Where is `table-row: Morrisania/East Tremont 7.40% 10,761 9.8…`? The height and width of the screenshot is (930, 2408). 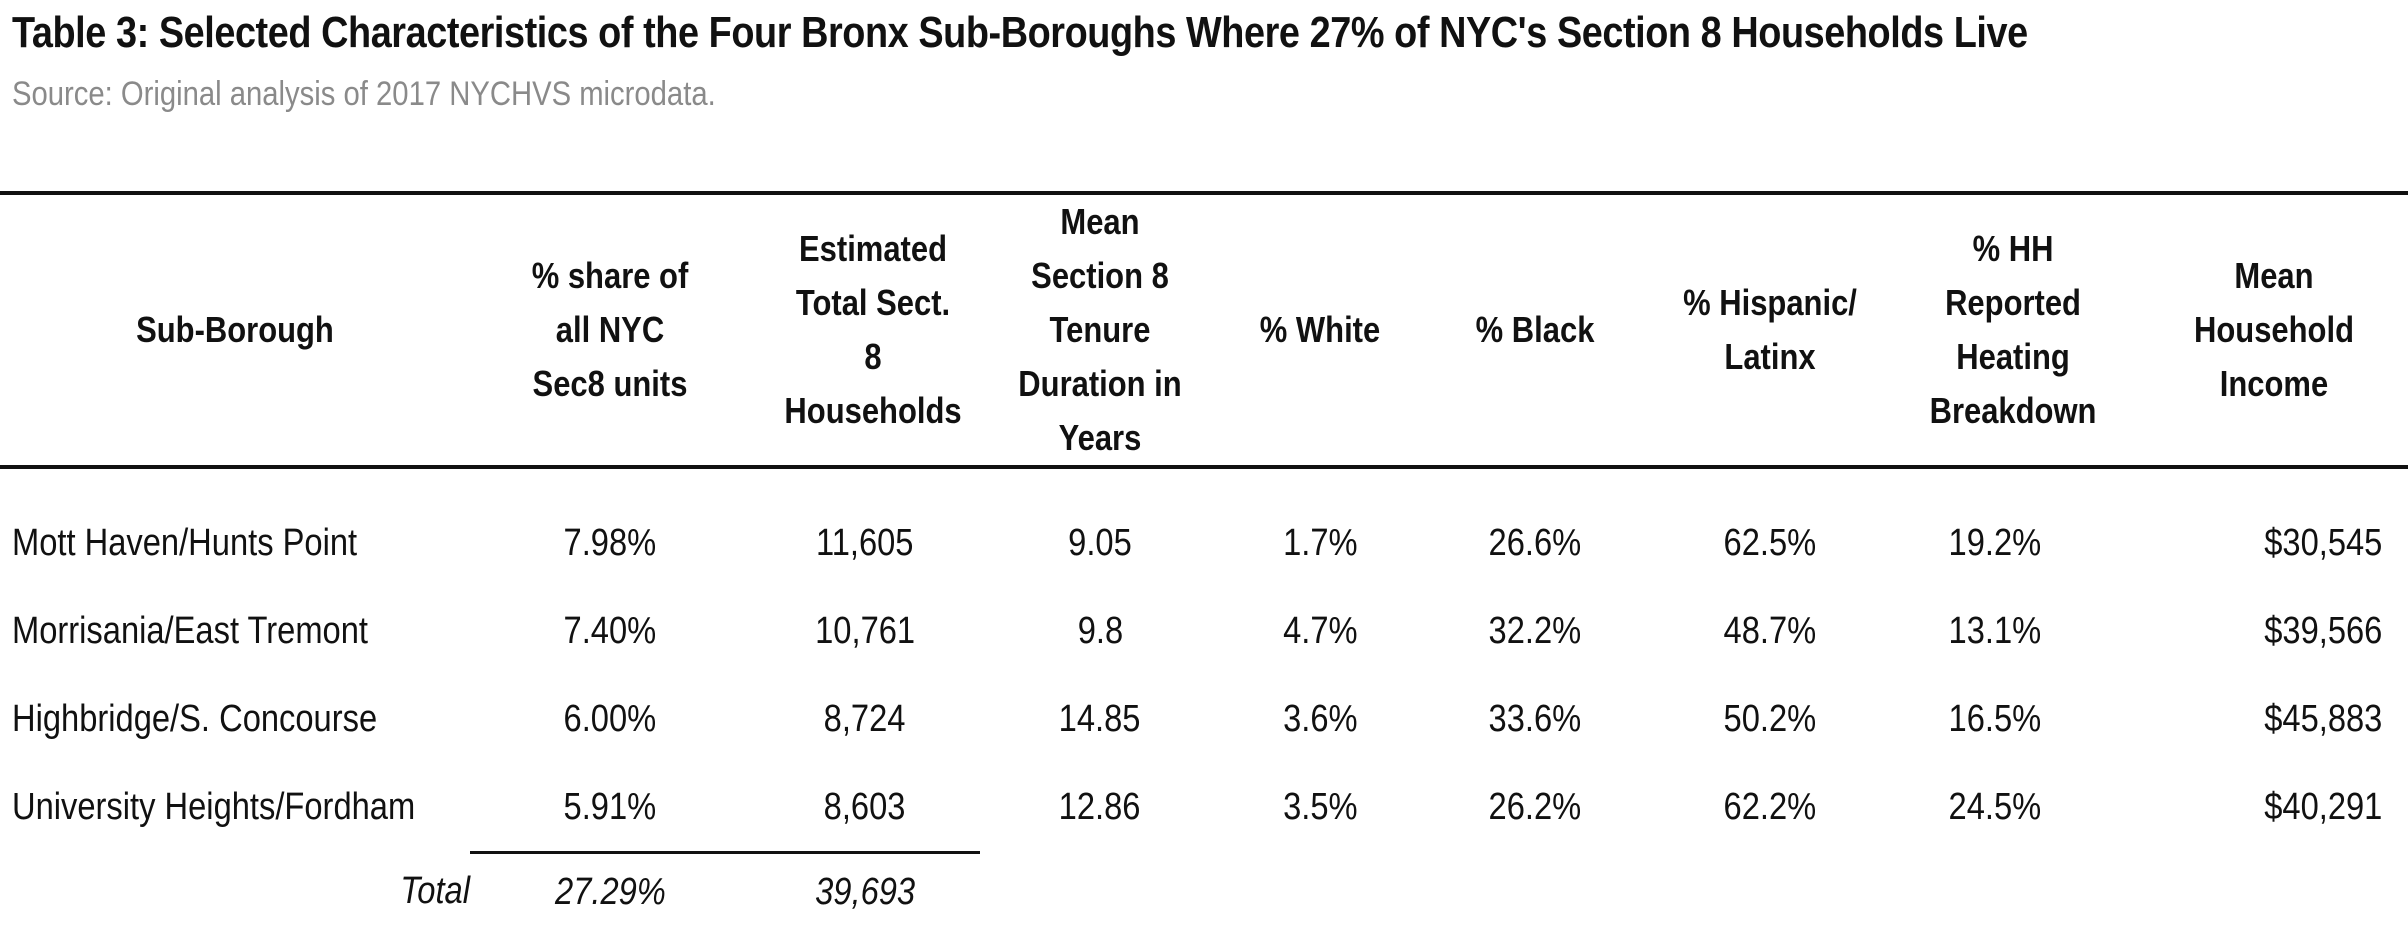 table-row: Morrisania/East Tremont 7.40% 10,761 9.8… is located at coordinates (1204, 631).